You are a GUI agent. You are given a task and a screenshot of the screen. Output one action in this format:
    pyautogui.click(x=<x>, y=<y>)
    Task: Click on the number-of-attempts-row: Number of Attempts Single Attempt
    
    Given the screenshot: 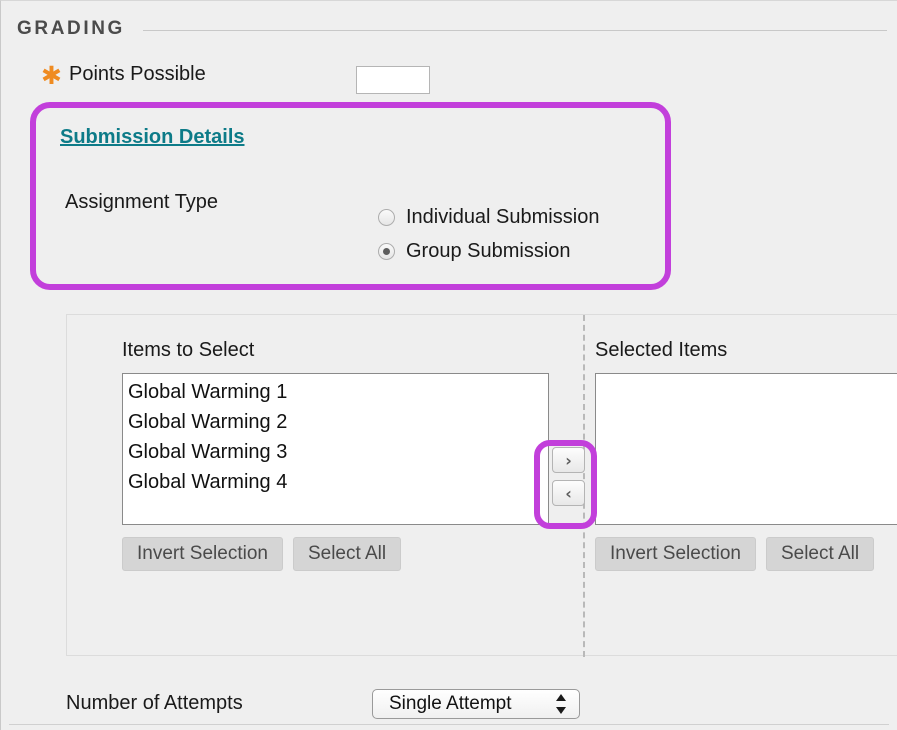 What is the action you would take?
    pyautogui.click(x=466, y=706)
    